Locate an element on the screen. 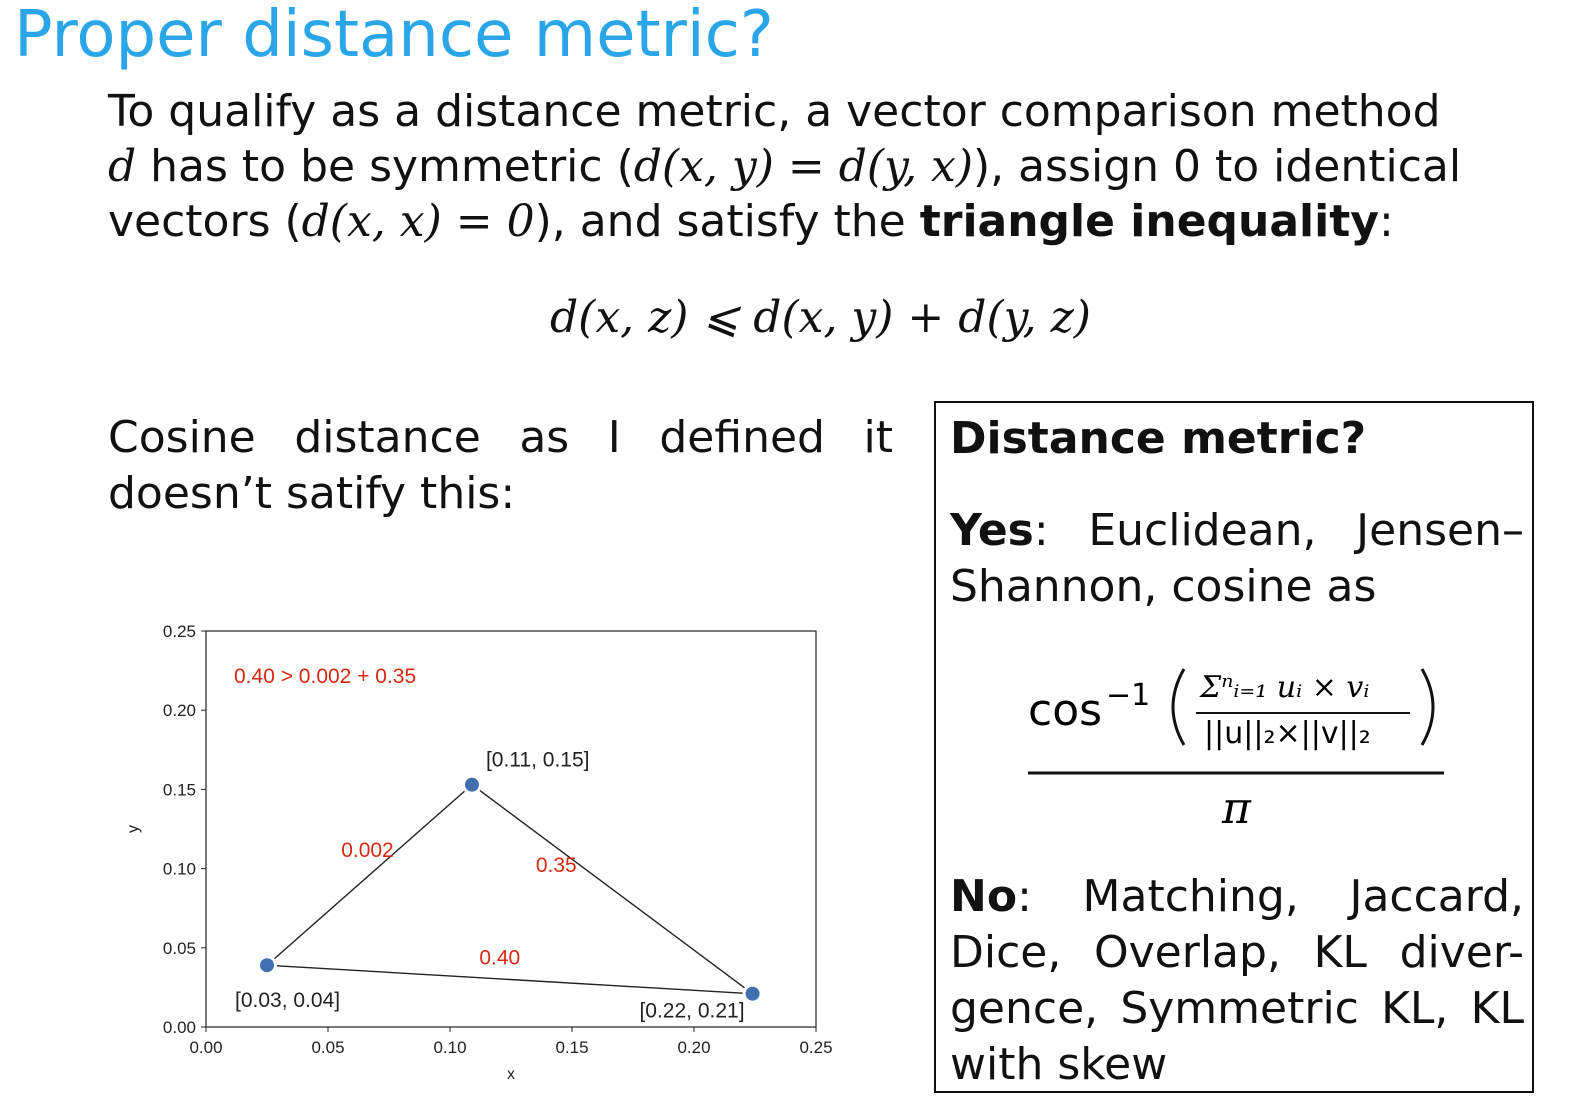  y-axis-label: y is located at coordinates (133, 829).